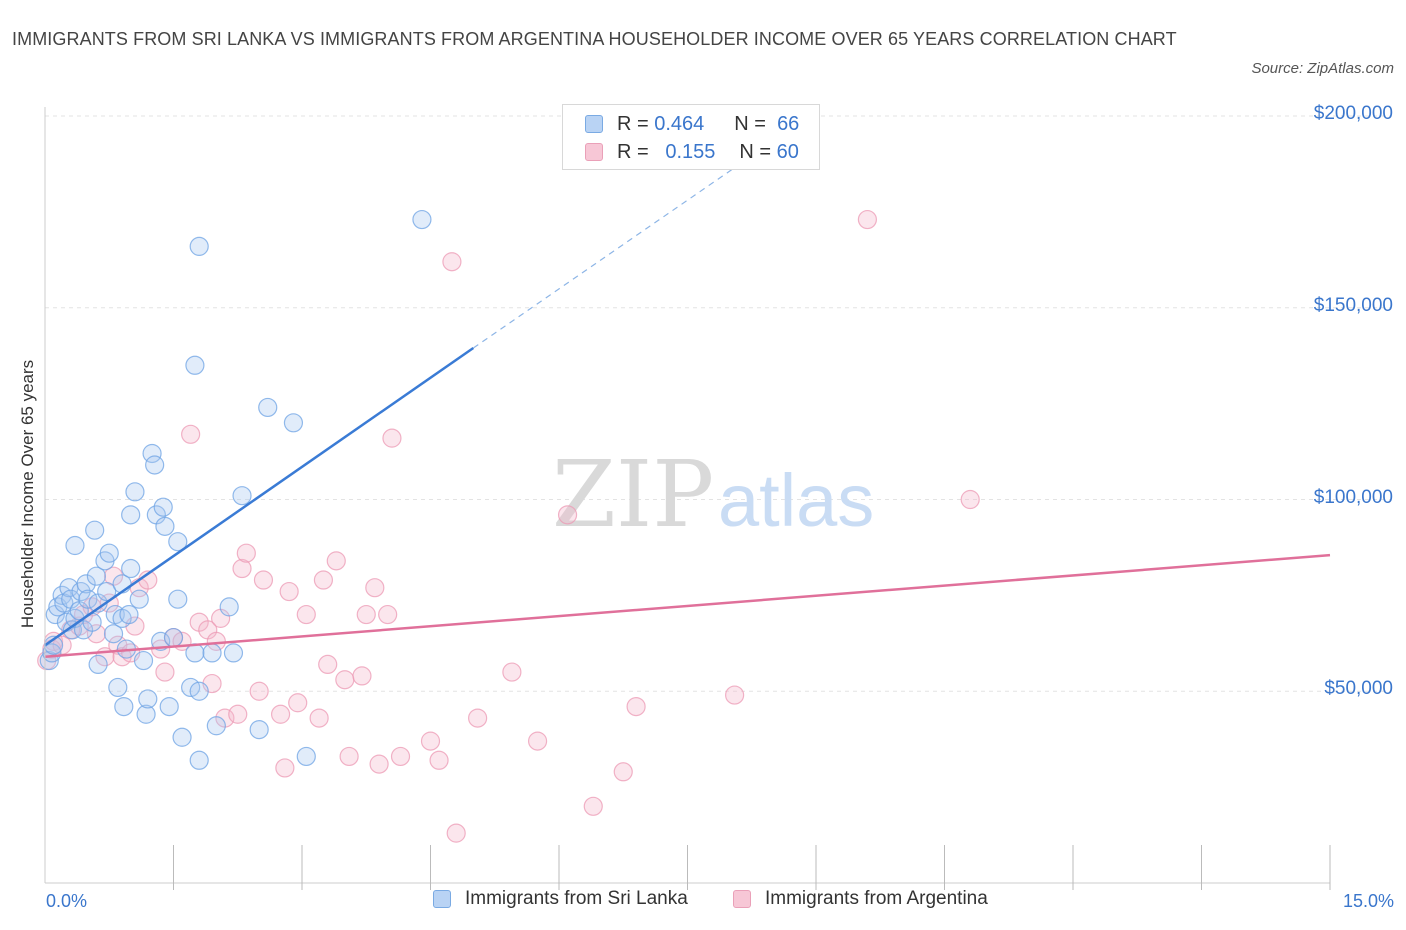 The width and height of the screenshot is (1406, 930). I want to click on legend-n-value: 60, so click(787, 151).